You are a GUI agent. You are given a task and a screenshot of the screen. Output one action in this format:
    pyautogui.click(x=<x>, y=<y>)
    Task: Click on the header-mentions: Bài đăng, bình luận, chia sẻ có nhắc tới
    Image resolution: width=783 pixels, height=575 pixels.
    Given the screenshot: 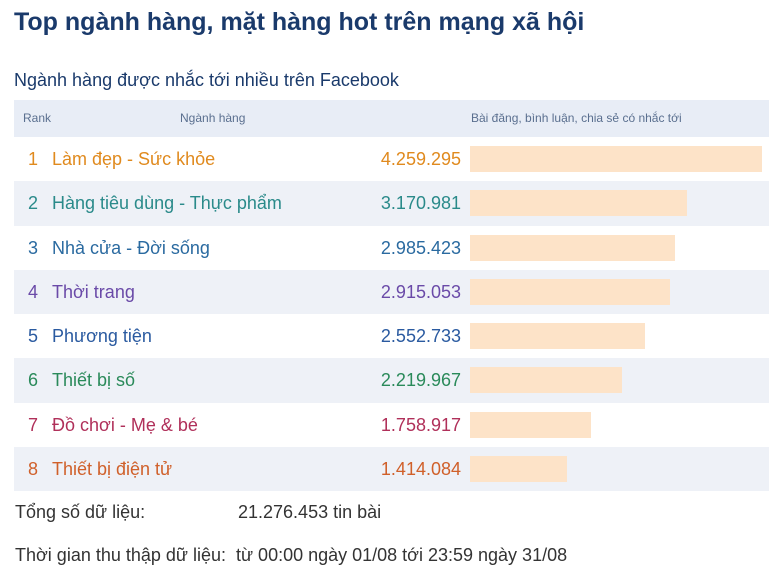 What is the action you would take?
    pyautogui.click(x=576, y=118)
    